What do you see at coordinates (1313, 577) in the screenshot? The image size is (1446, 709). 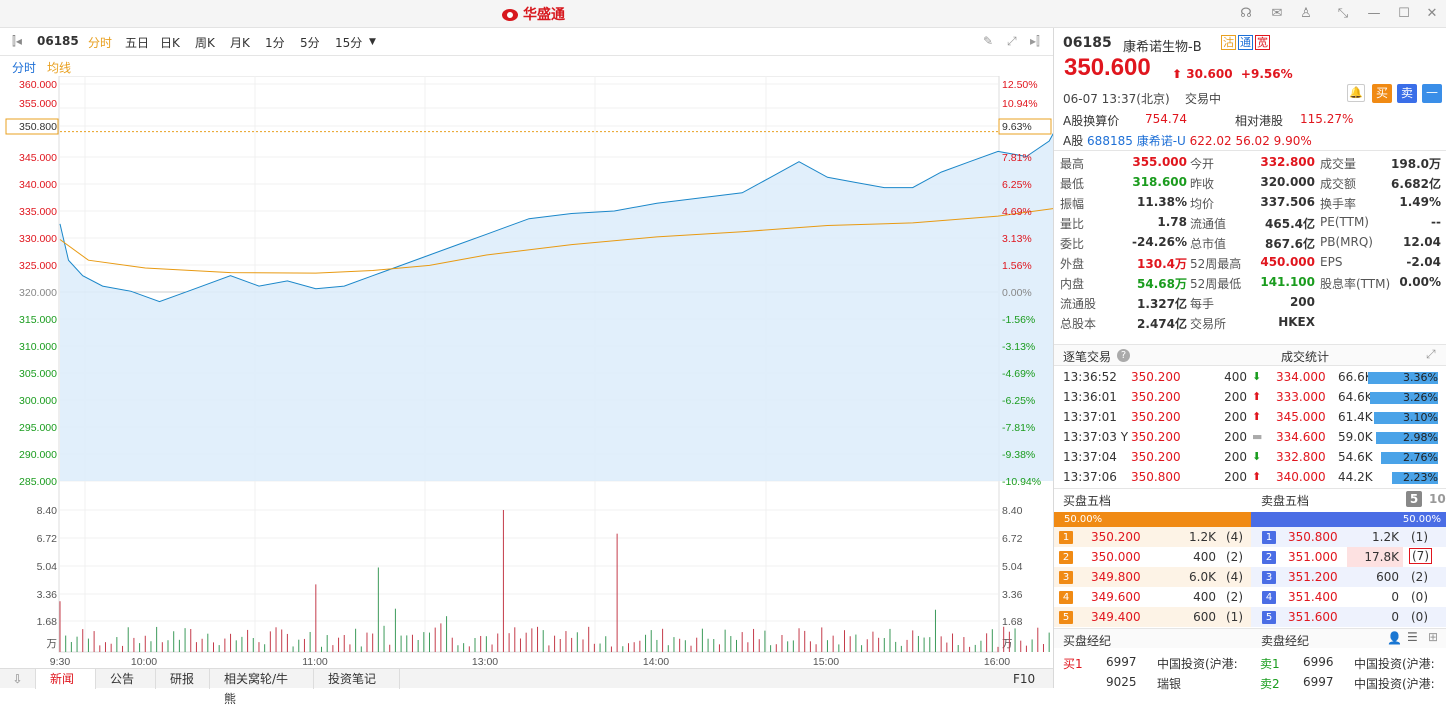 I see `ask-price: 351.200` at bounding box center [1313, 577].